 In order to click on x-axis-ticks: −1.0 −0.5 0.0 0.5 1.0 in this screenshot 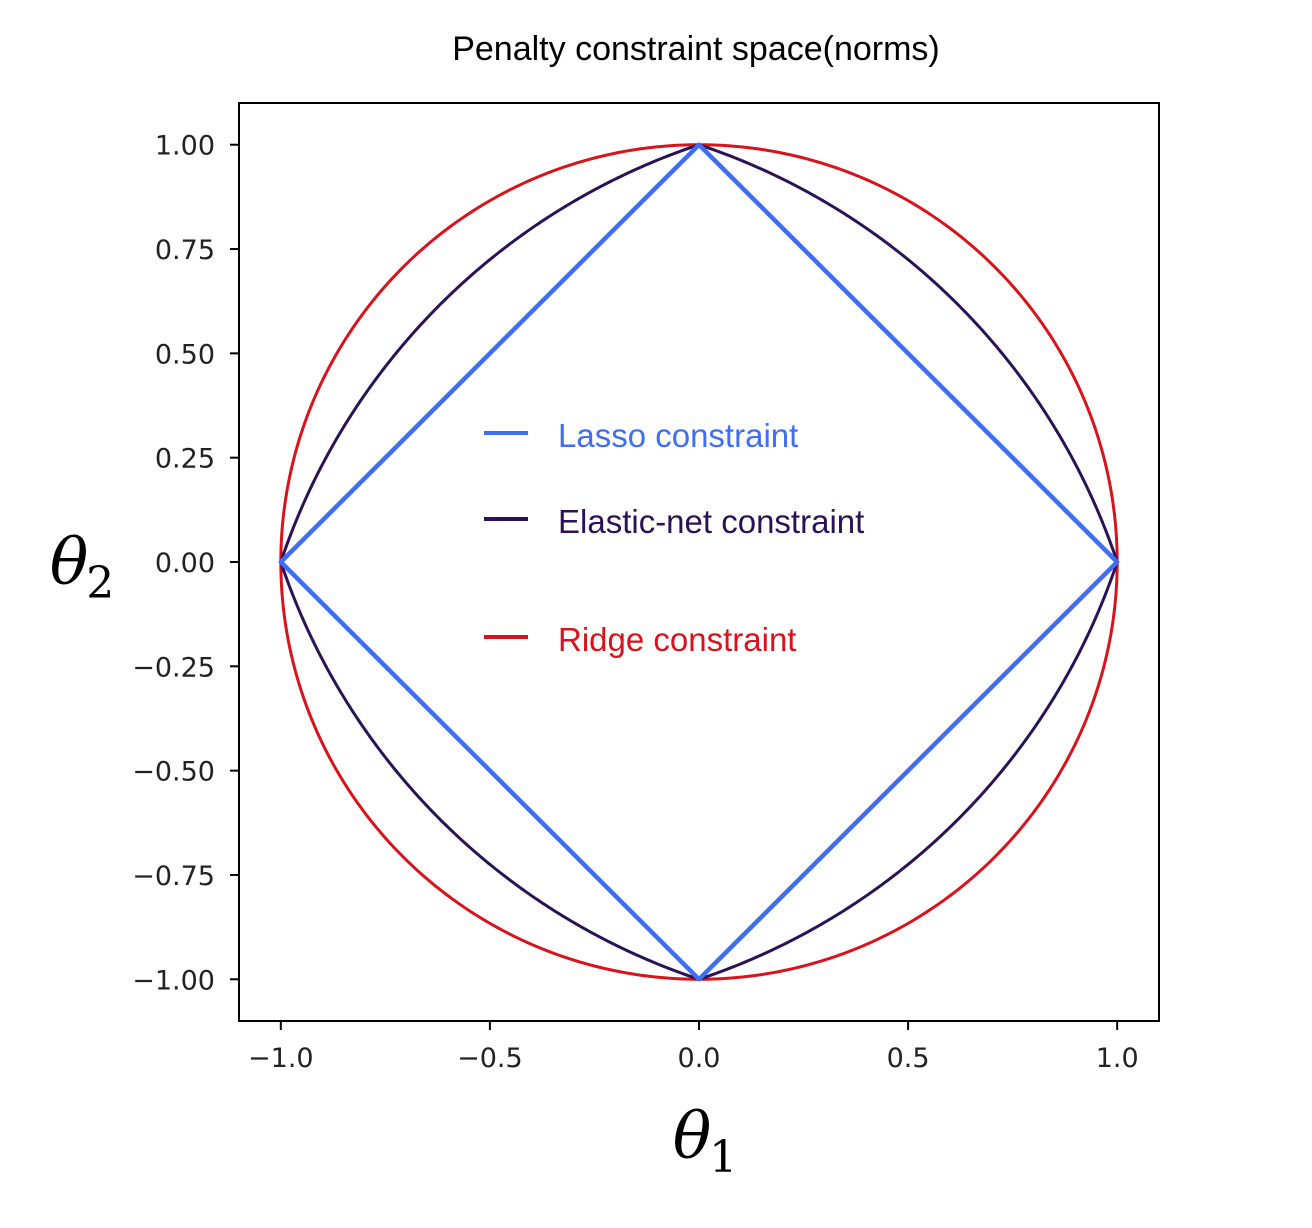, I will do `click(693, 1047)`.